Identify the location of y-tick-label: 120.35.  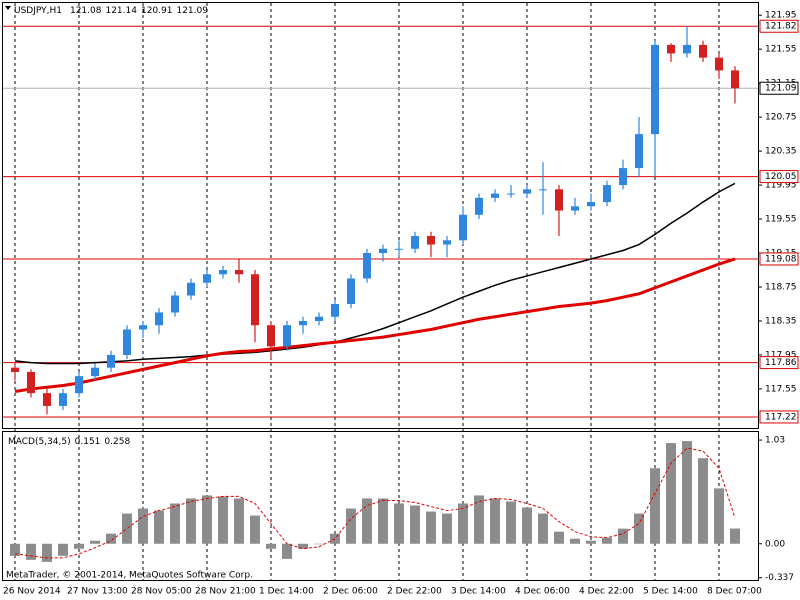
(781, 152).